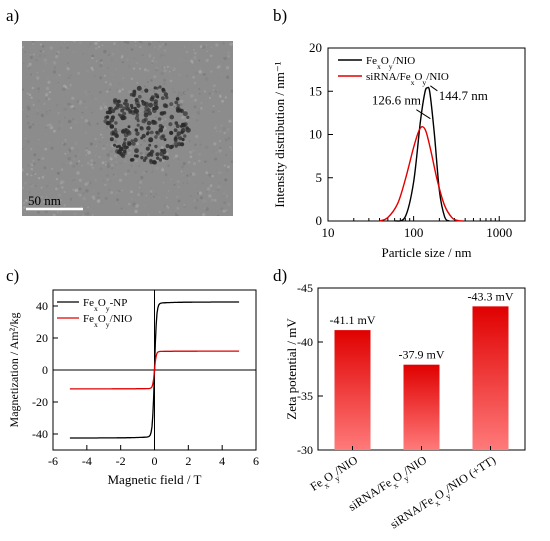 The height and width of the screenshot is (541, 550). What do you see at coordinates (305, 288) in the screenshot?
I see `y-tick-label: -45` at bounding box center [305, 288].